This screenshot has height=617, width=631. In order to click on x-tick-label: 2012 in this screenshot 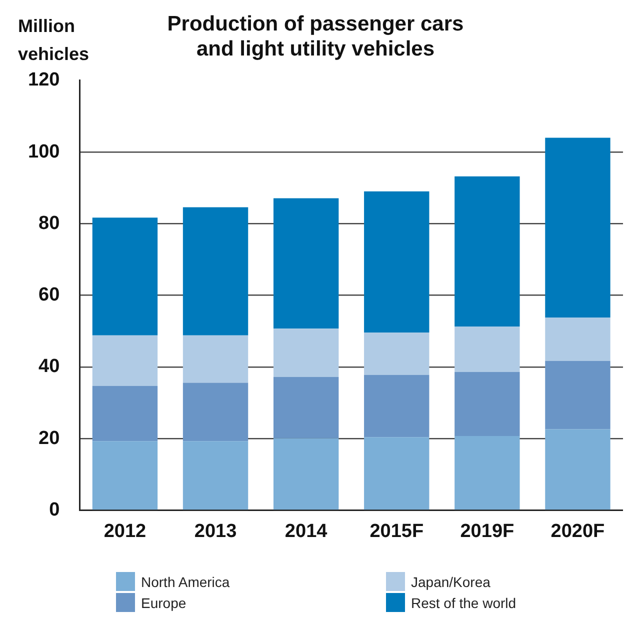, I will do `click(125, 531)`.